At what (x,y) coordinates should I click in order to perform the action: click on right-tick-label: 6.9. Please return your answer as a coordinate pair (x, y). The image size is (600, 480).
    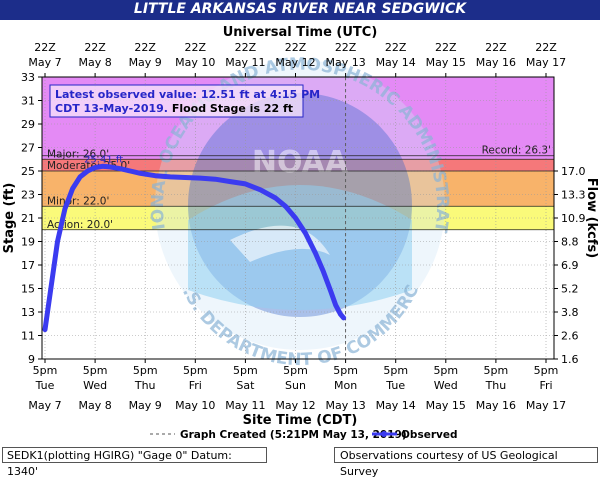
    Looking at the image, I should click on (570, 265).